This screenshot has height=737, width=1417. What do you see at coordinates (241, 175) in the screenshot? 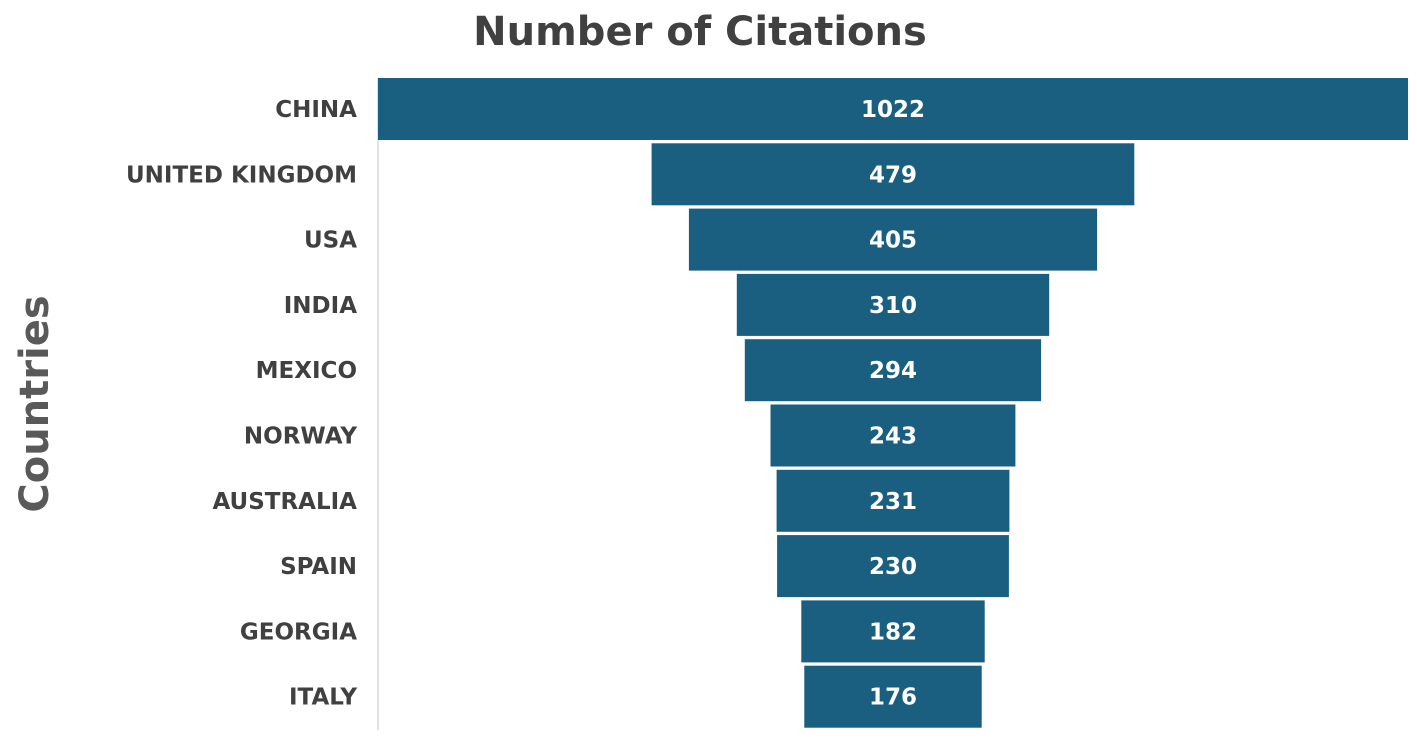
I see `category-label: UNITED KINGDOM` at bounding box center [241, 175].